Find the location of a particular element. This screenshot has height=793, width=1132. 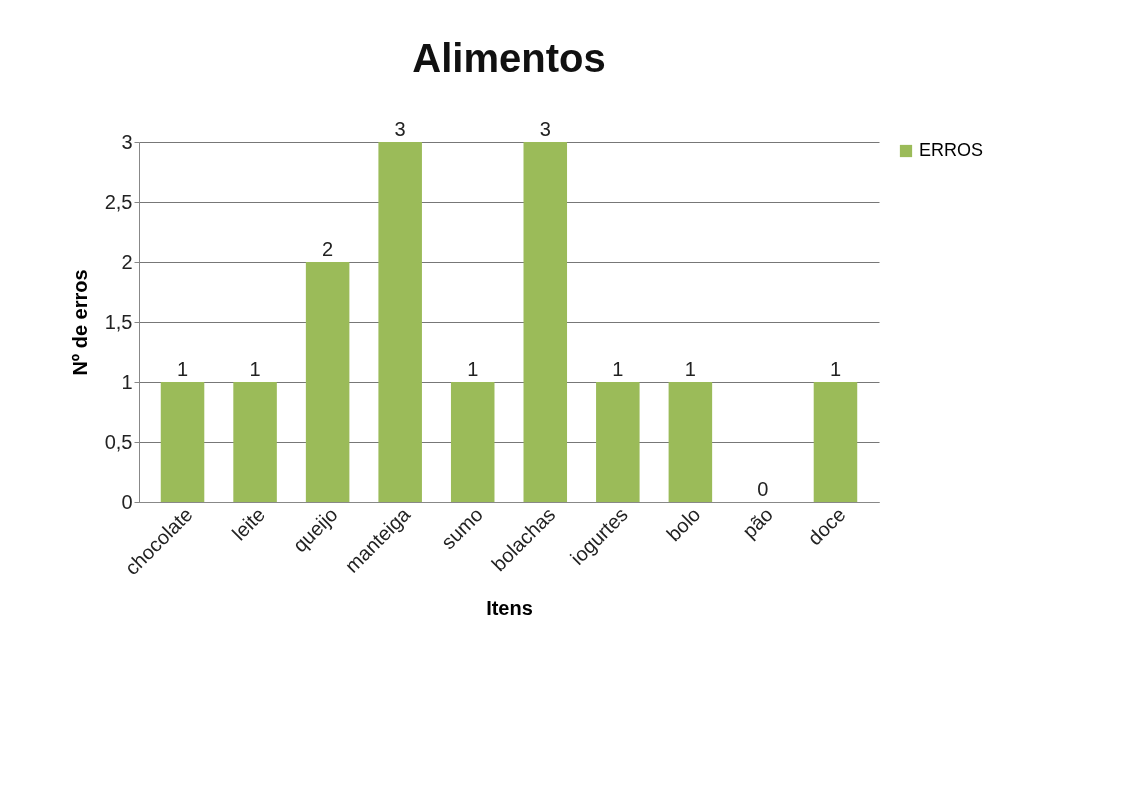

y-tick-label: 2 is located at coordinates (127, 261).